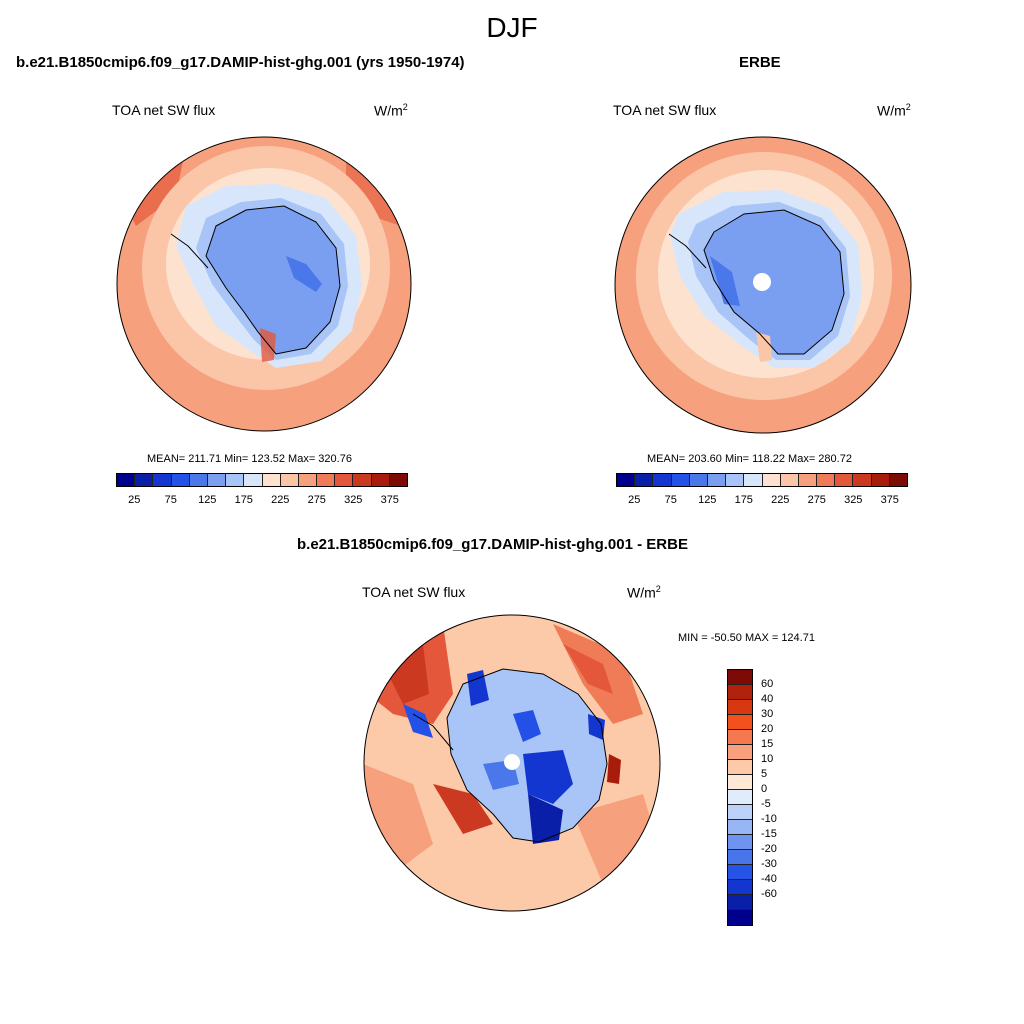  Describe the element at coordinates (769, 879) in the screenshot. I see `panel-3-colorbar-tick-label: -40` at that location.